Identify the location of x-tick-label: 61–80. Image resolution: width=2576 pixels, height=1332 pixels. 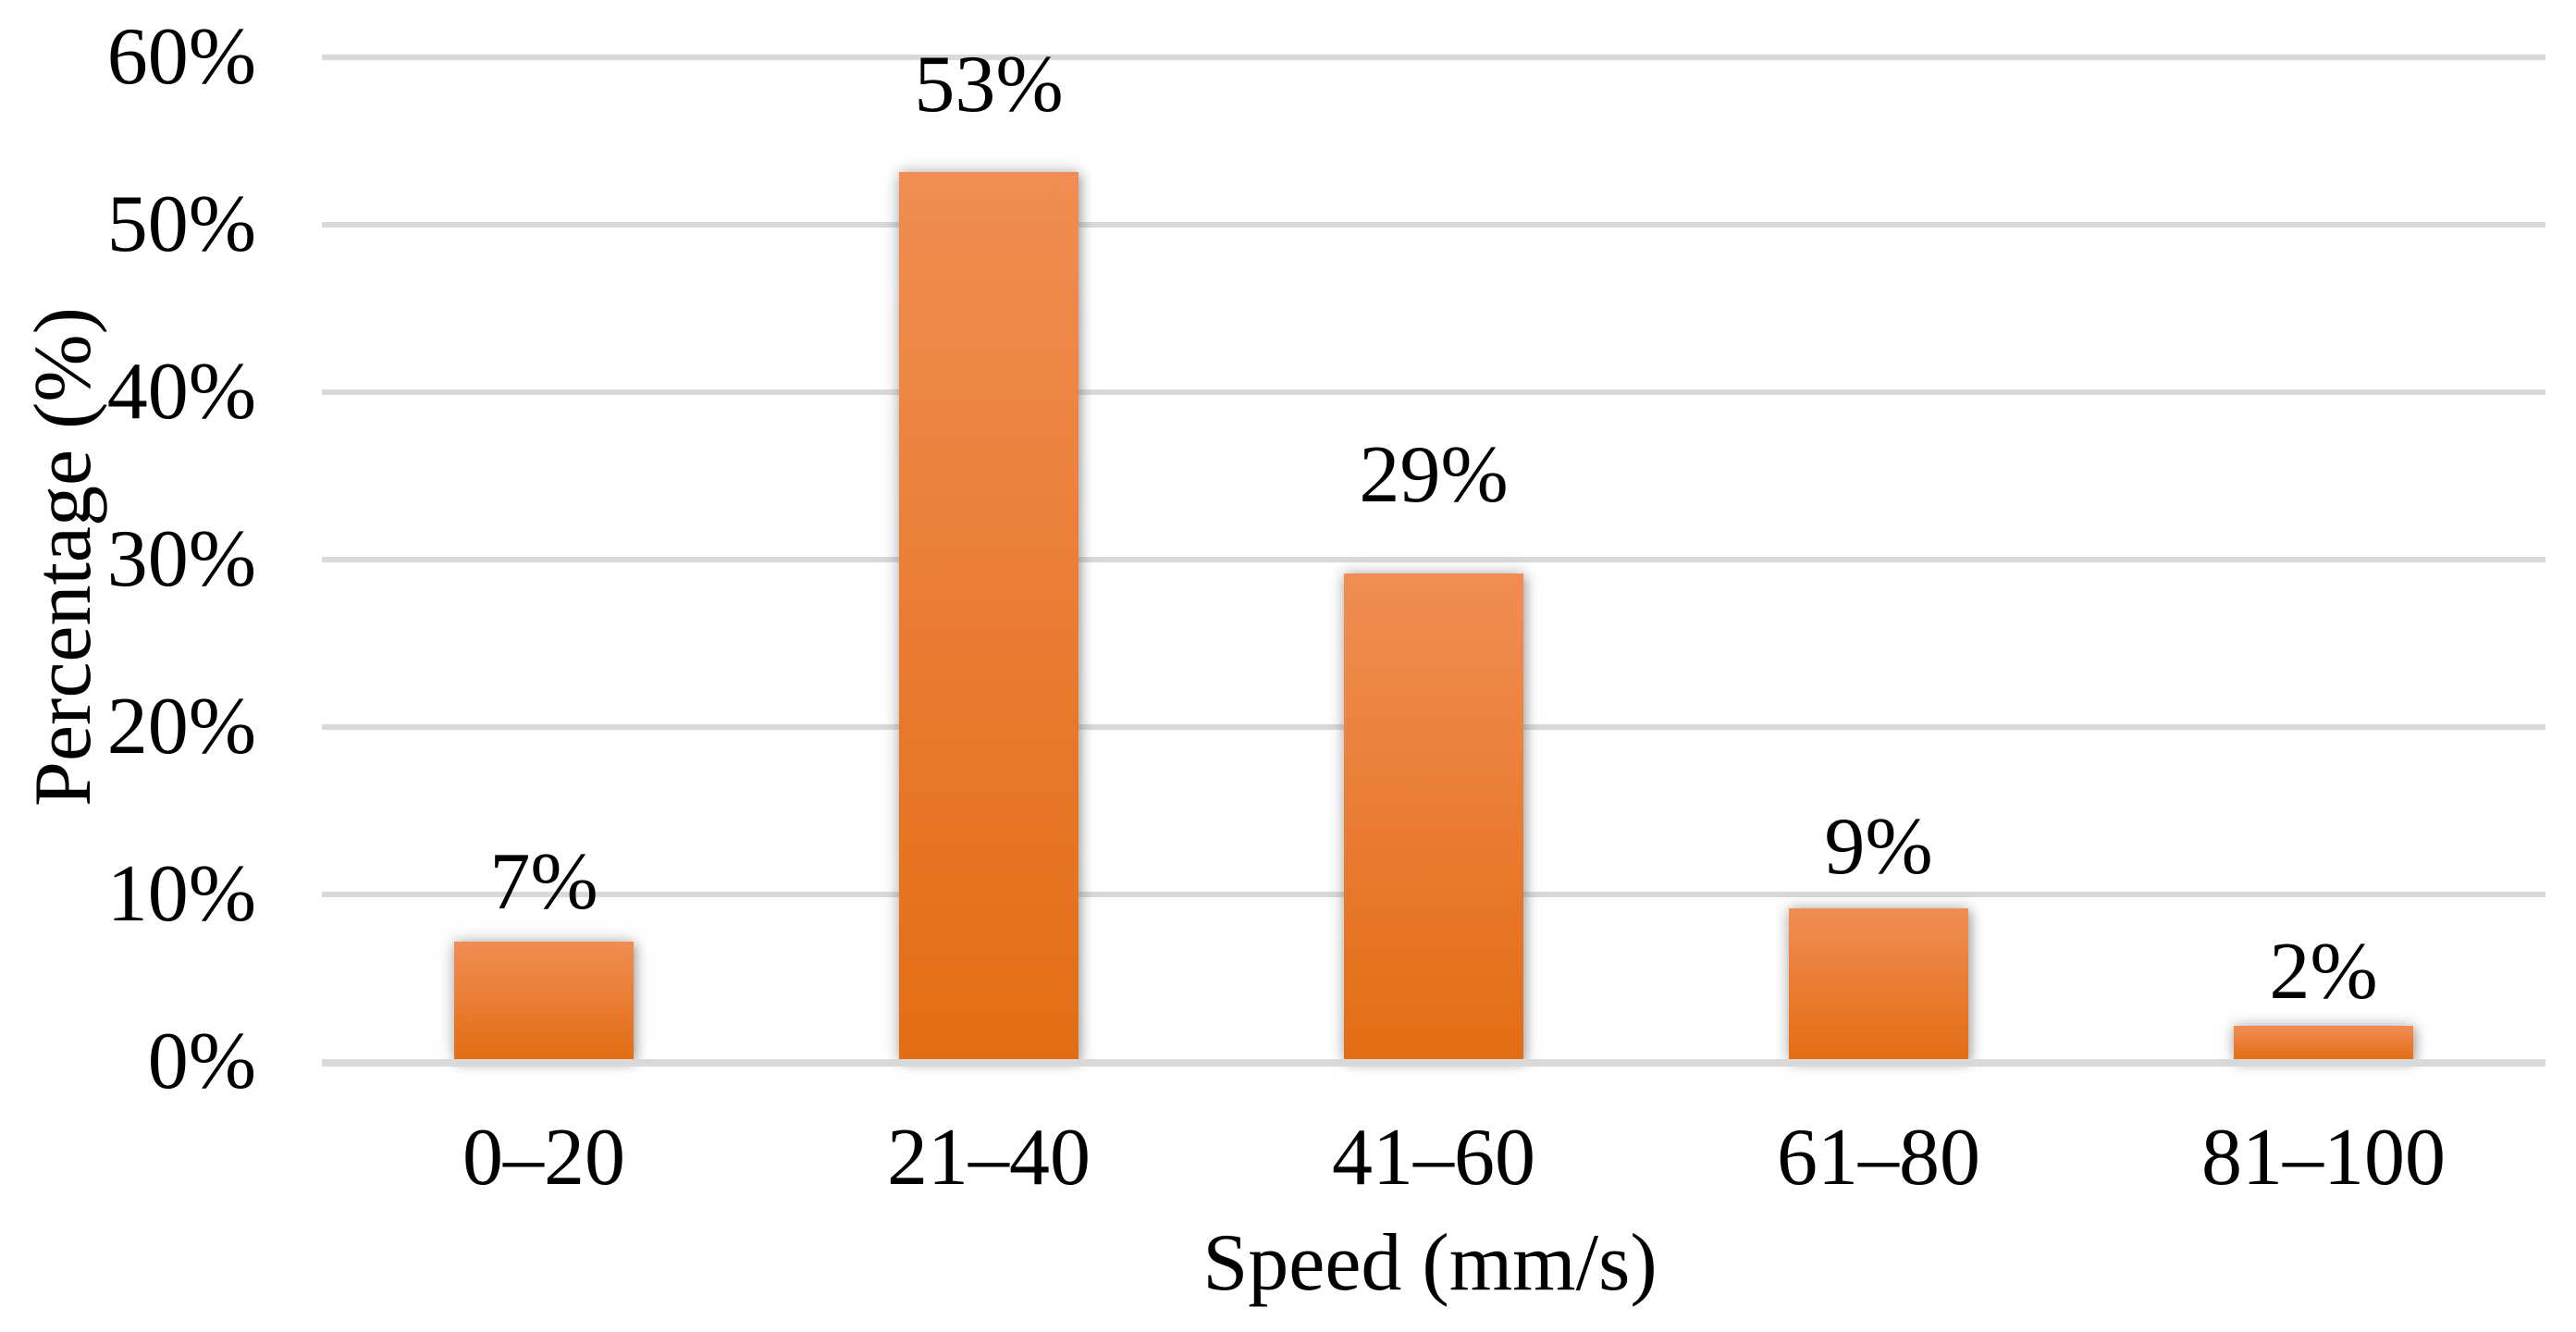
(1878, 1158).